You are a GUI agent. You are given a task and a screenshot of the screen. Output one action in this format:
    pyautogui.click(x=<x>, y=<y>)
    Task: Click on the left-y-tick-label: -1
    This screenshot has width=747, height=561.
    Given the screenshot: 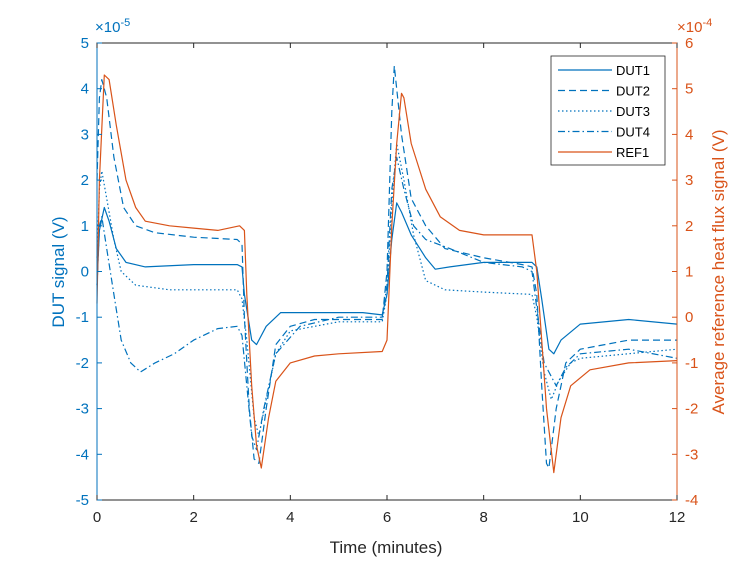 What is the action you would take?
    pyautogui.click(x=82, y=317)
    